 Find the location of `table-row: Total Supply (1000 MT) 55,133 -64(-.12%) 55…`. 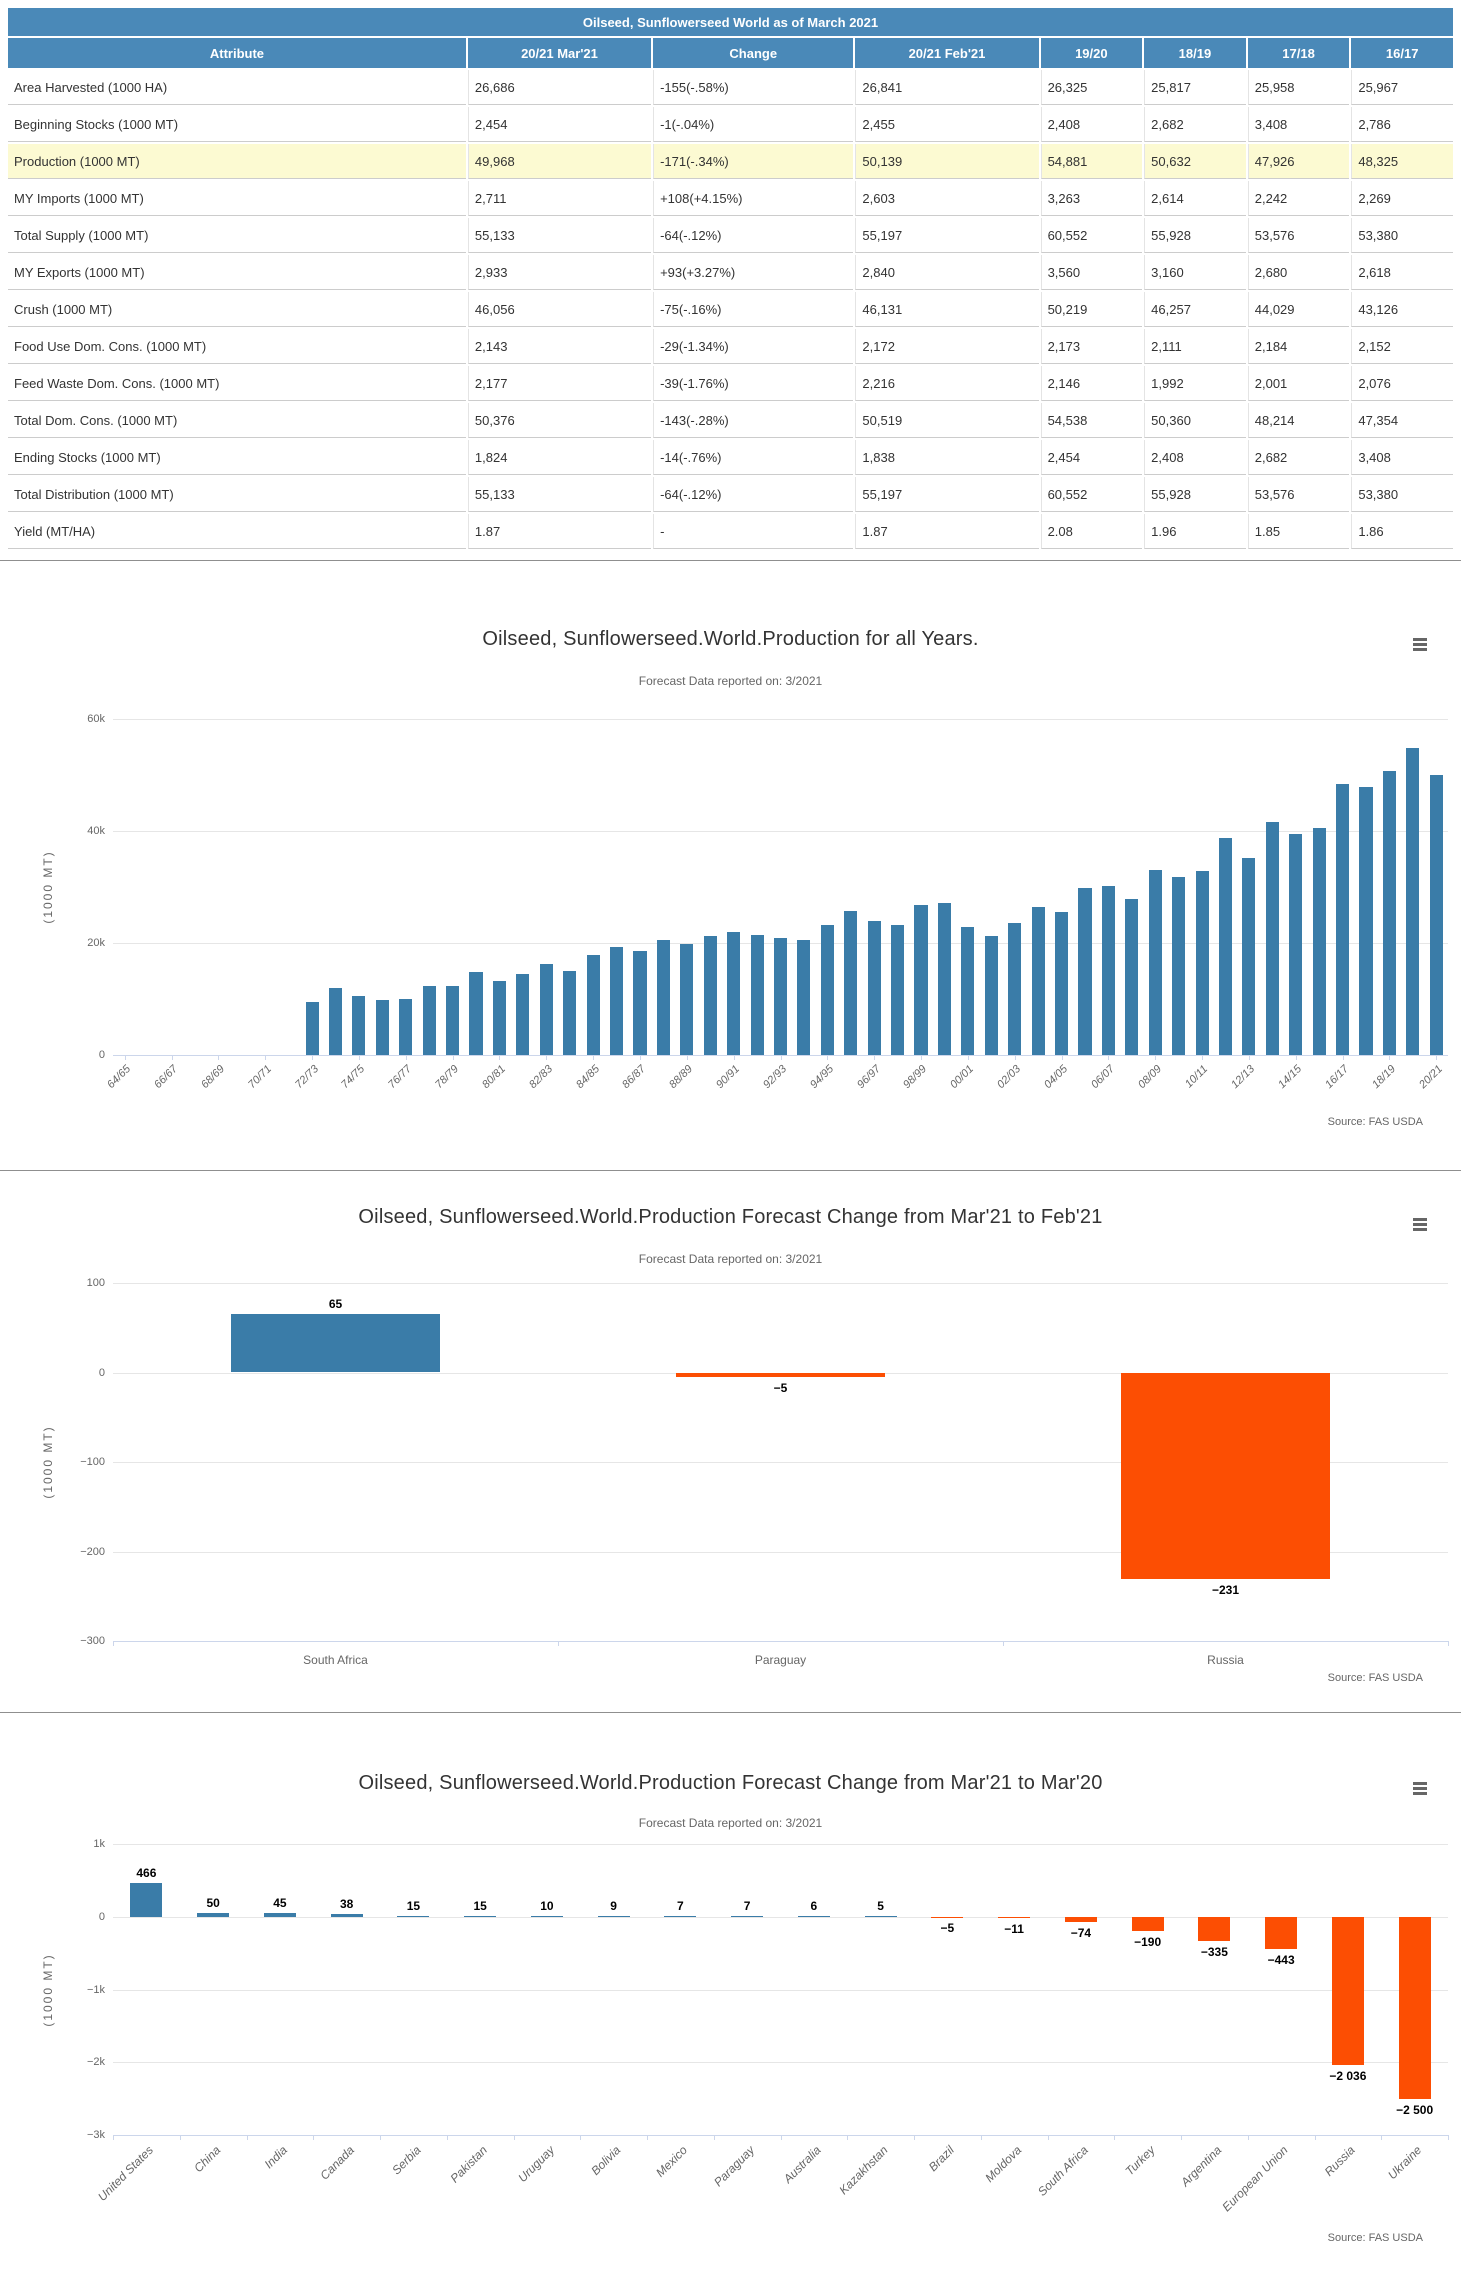

table-row: Total Supply (1000 MT) 55,133 -64(-.12%) 55… is located at coordinates (730, 235).